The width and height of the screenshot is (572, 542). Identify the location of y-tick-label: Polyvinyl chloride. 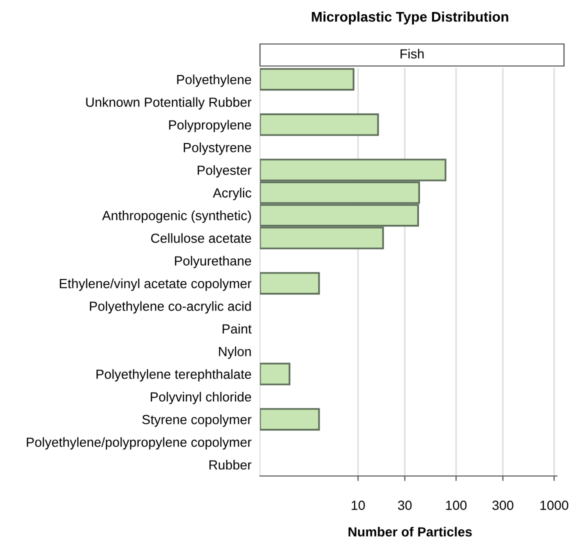
(201, 398).